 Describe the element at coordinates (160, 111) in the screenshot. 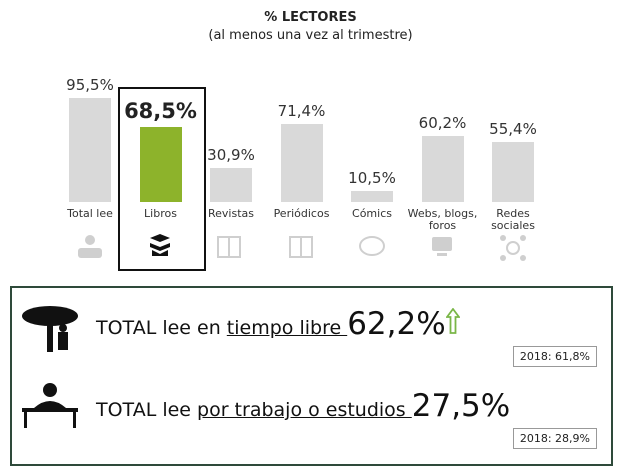

I see `value-label: 68,5%` at that location.